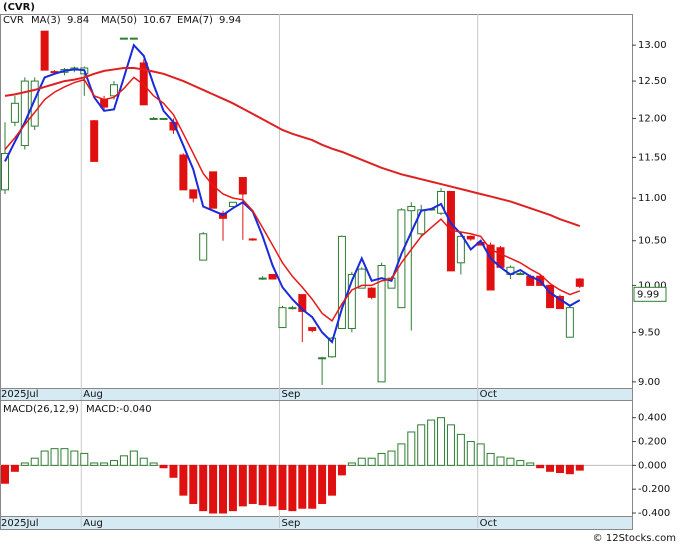 The width and height of the screenshot is (680, 550). Describe the element at coordinates (652, 285) in the screenshot. I see `y-tick-label: 10.00` at that location.